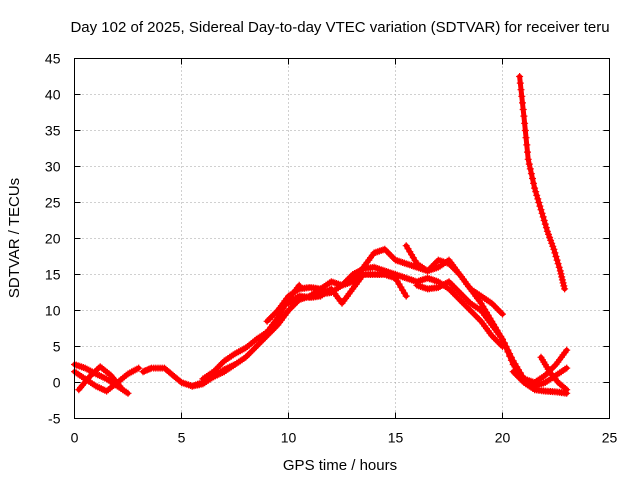 The height and width of the screenshot is (480, 640). Describe the element at coordinates (554, 373) in the screenshot. I see `series-track-m` at that location.